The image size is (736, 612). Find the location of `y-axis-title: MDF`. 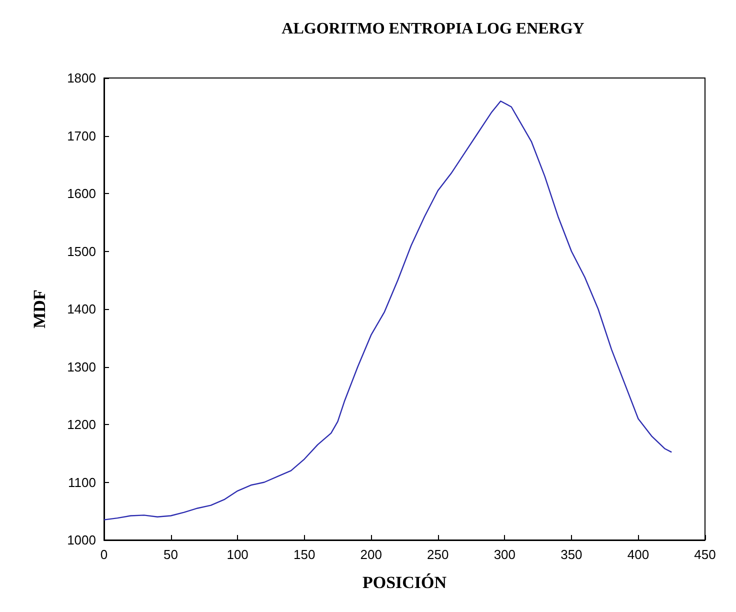

y-axis-title: MDF is located at coordinates (39, 309).